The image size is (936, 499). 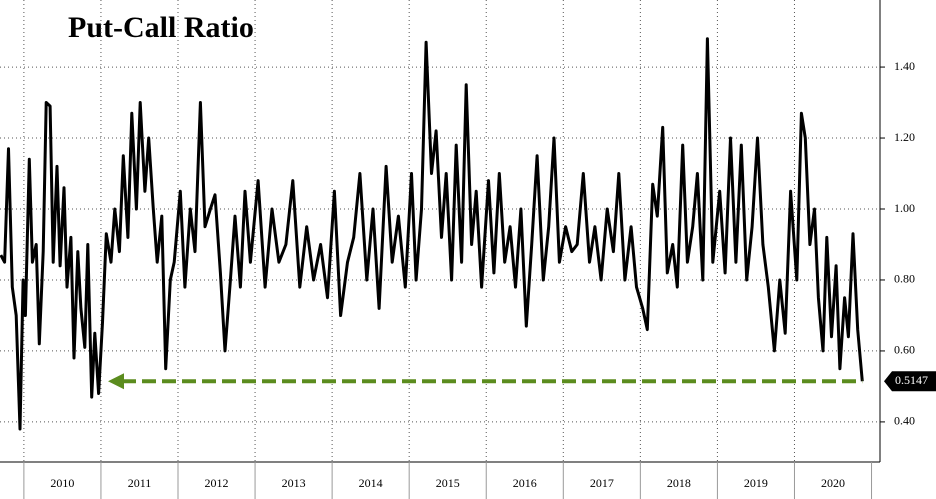 What do you see at coordinates (217, 483) in the screenshot?
I see `x-tick-label: 2012` at bounding box center [217, 483].